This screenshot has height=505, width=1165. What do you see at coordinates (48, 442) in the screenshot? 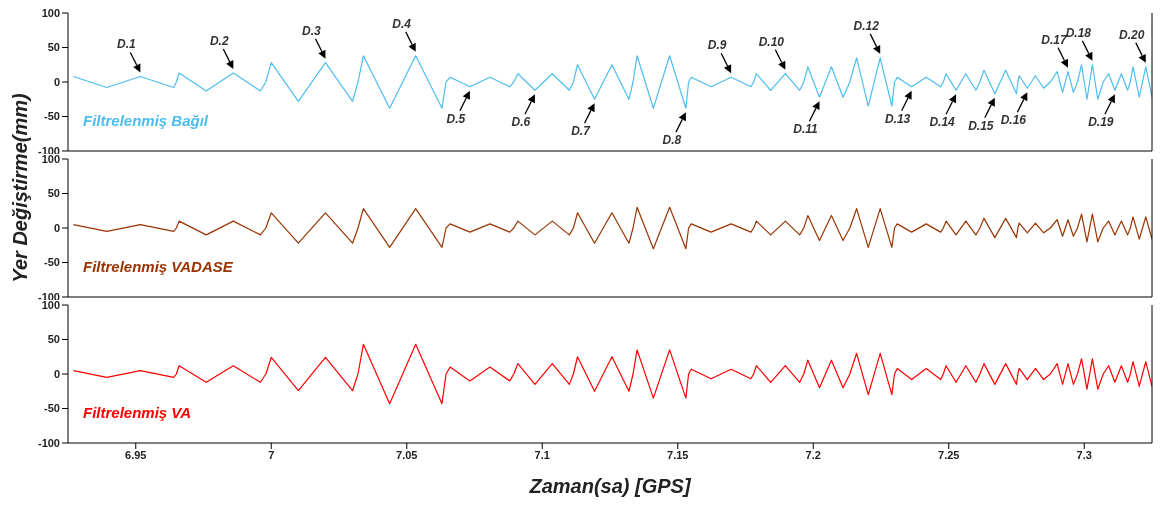
I see `y-tick-label: -100` at bounding box center [48, 442].